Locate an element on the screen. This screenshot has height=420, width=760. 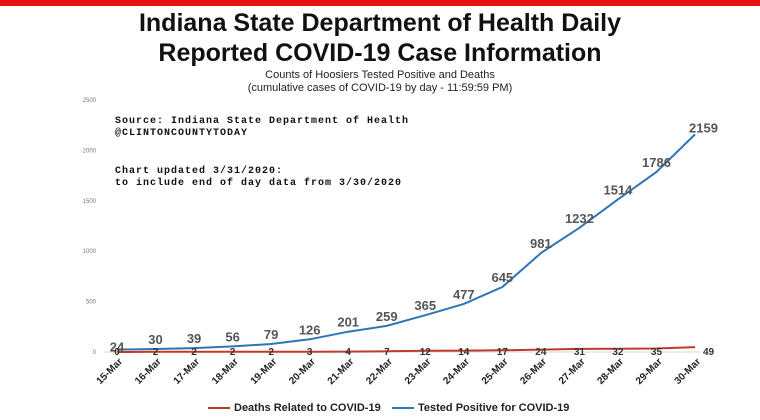
credit-line: @CLINTONCOUNTYTODAY is located at coordinates (182, 133).